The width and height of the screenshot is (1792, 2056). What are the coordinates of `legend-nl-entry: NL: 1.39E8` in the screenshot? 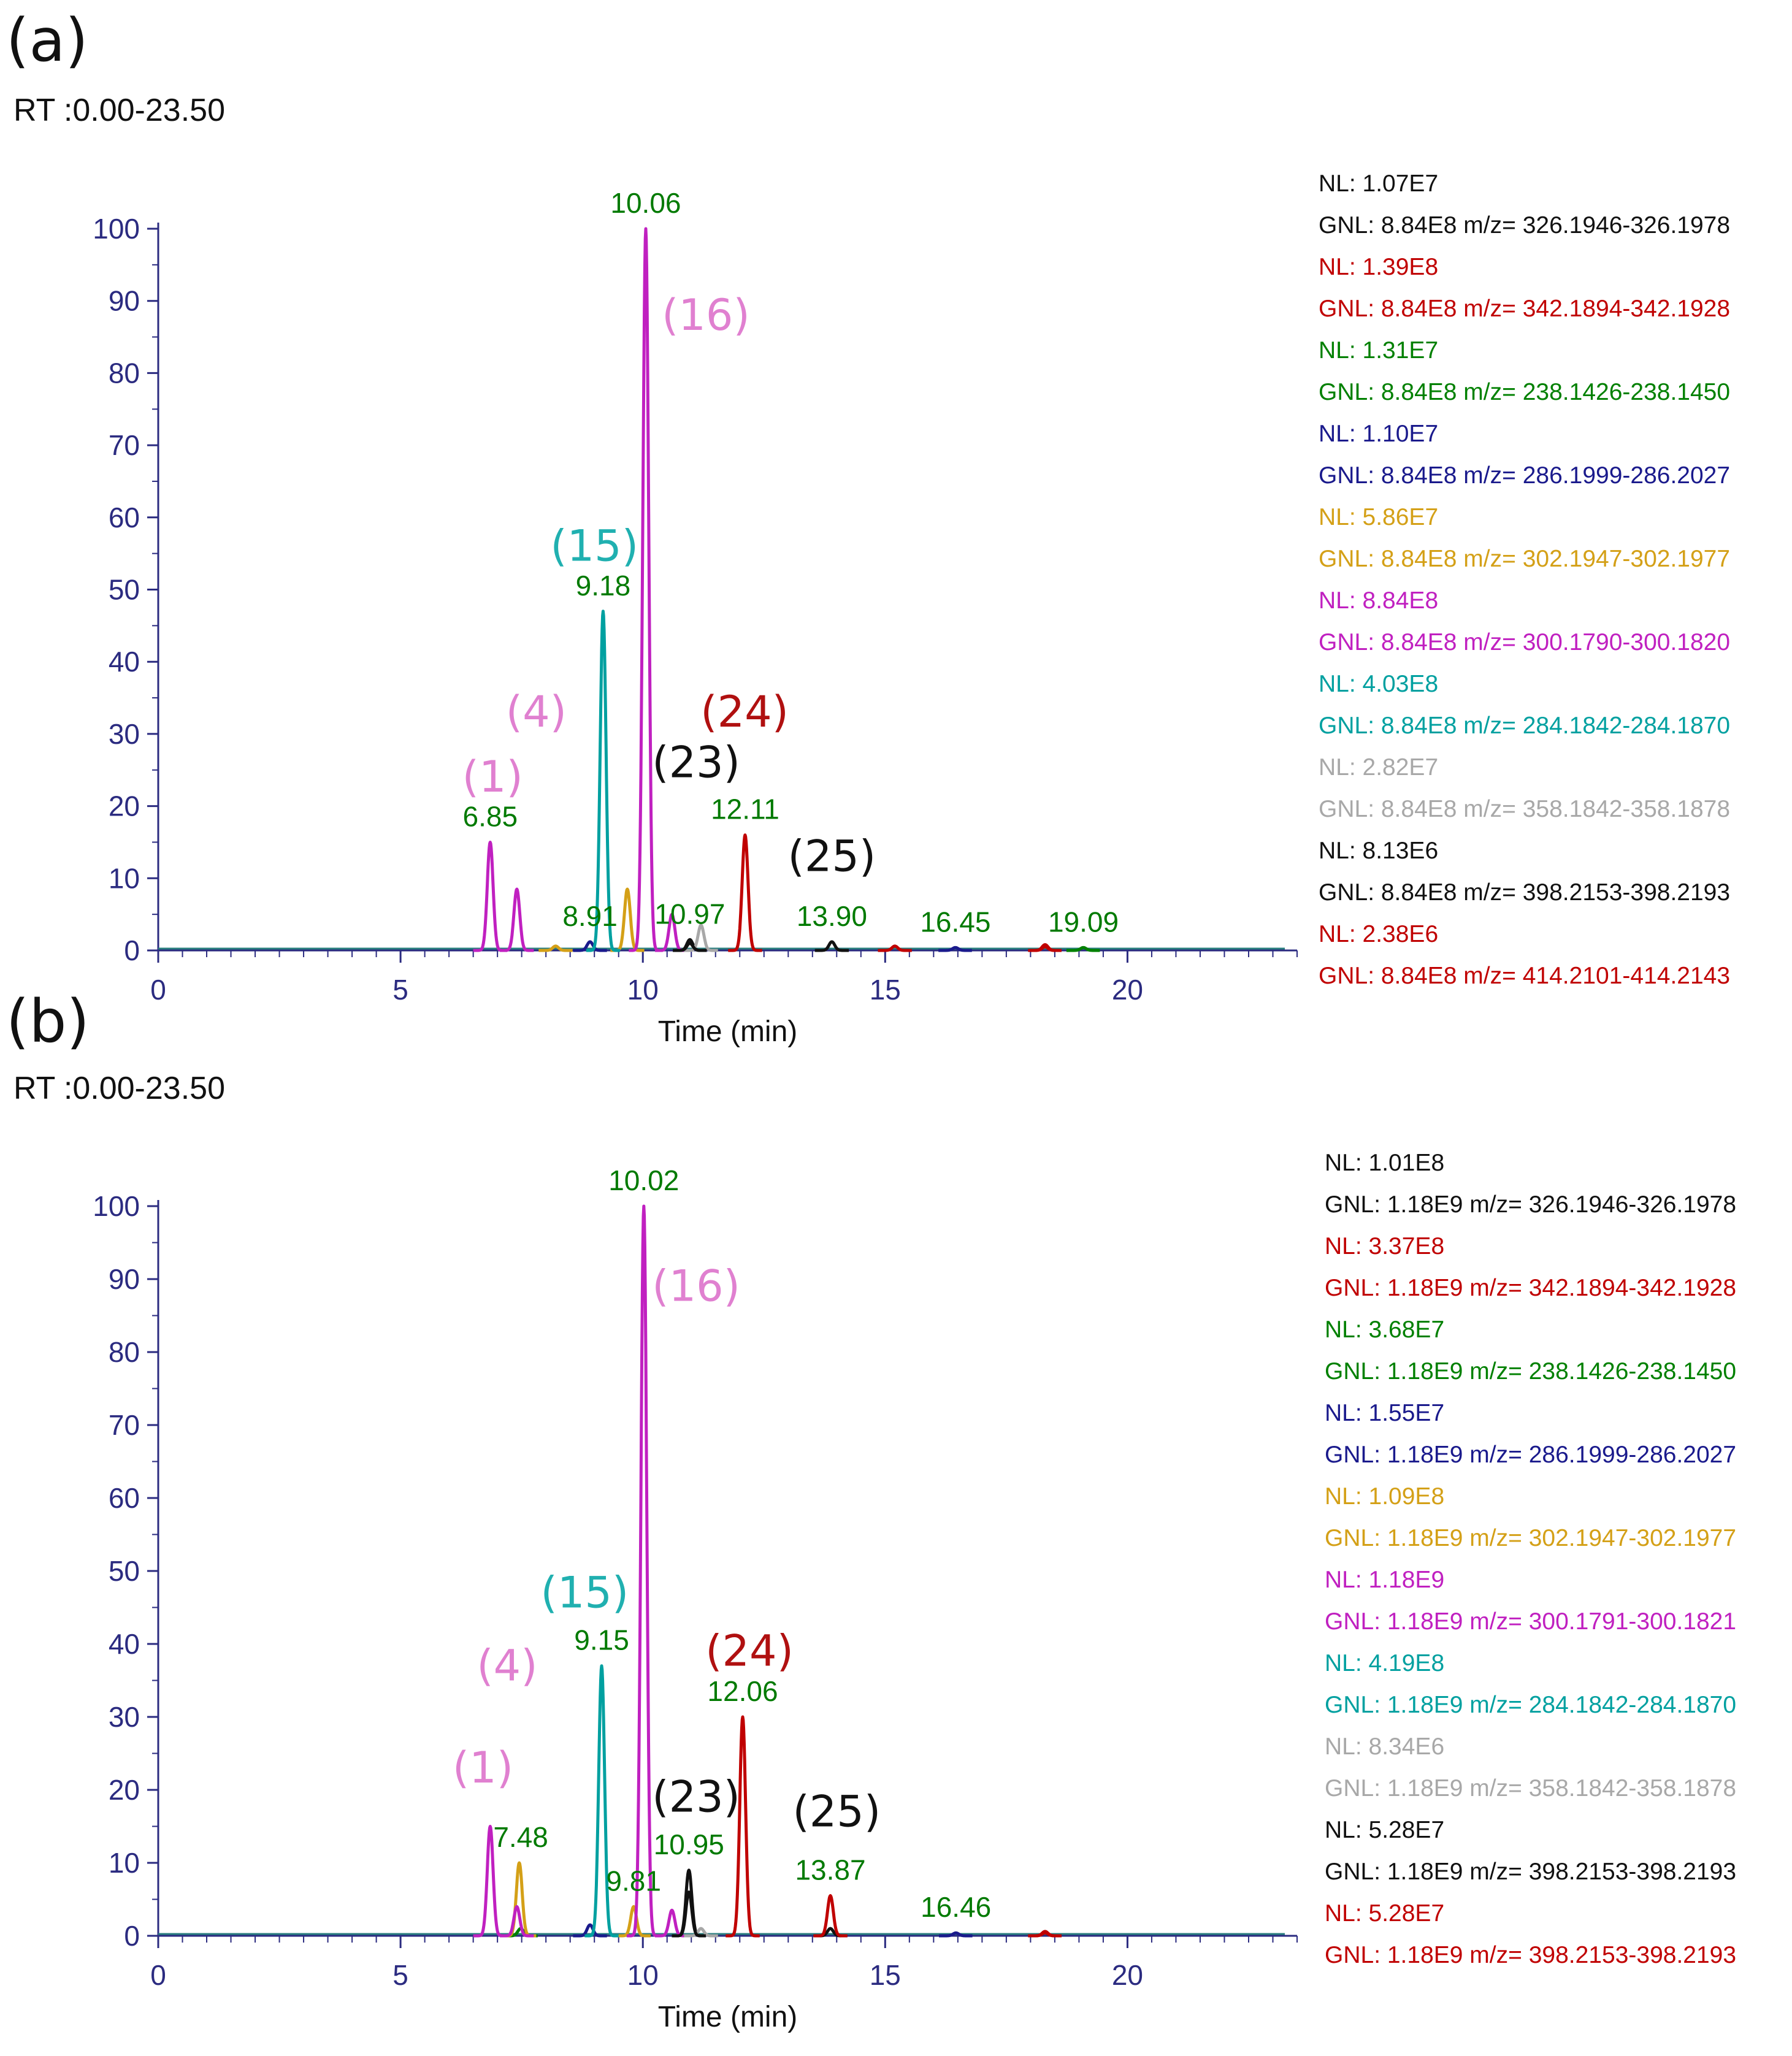 It's located at (1379, 267).